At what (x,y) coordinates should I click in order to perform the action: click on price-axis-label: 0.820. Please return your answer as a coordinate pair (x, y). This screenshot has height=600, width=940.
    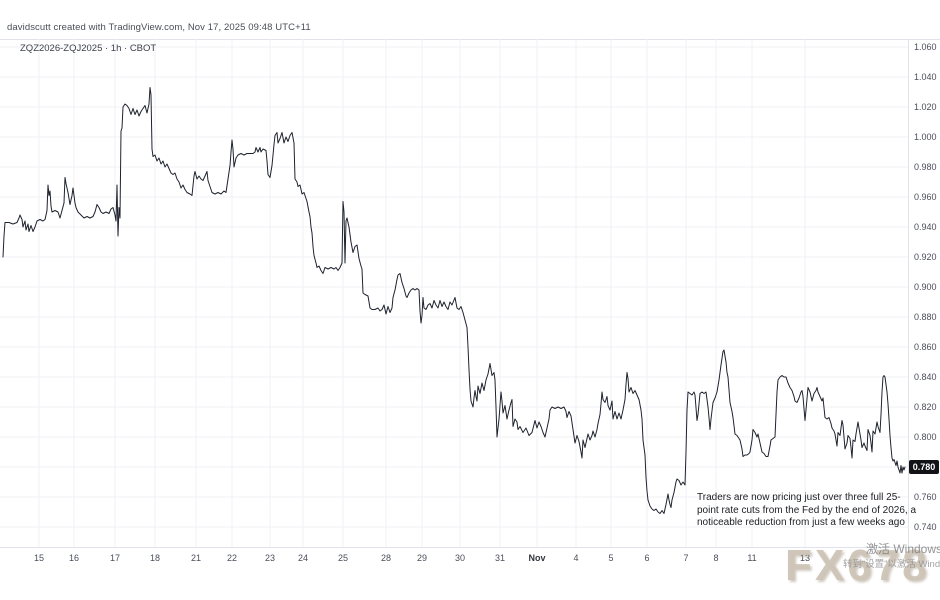
    Looking at the image, I should click on (925, 407).